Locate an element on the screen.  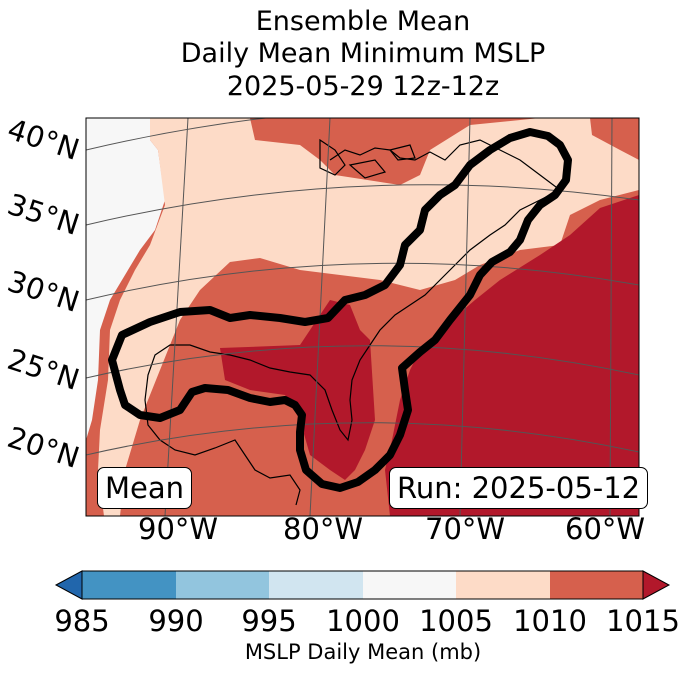
great-lakes is located at coordinates (367, 158).